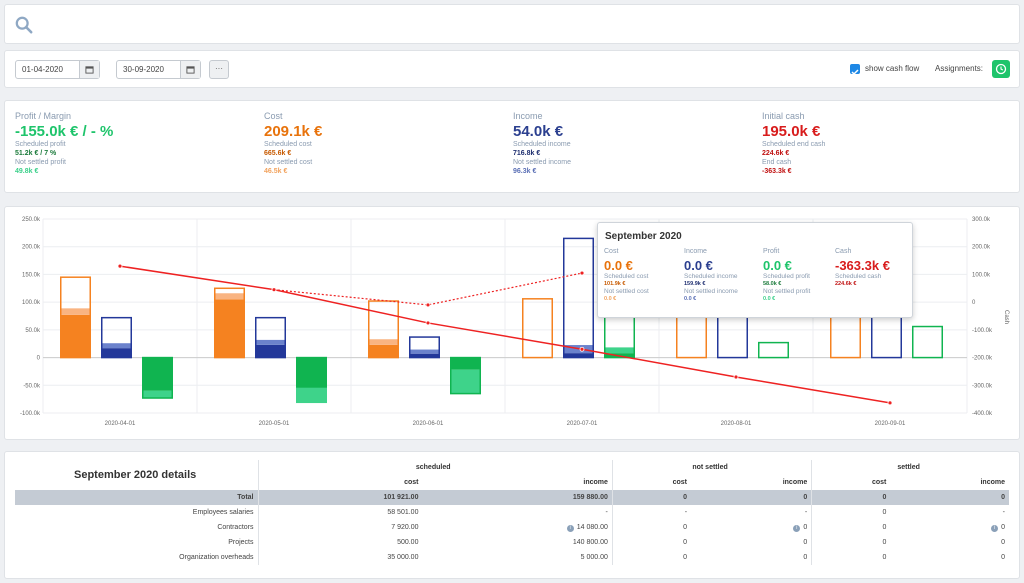 This screenshot has height=583, width=1024. What do you see at coordinates (711, 467) in the screenshot?
I see `group-header: not settled` at bounding box center [711, 467].